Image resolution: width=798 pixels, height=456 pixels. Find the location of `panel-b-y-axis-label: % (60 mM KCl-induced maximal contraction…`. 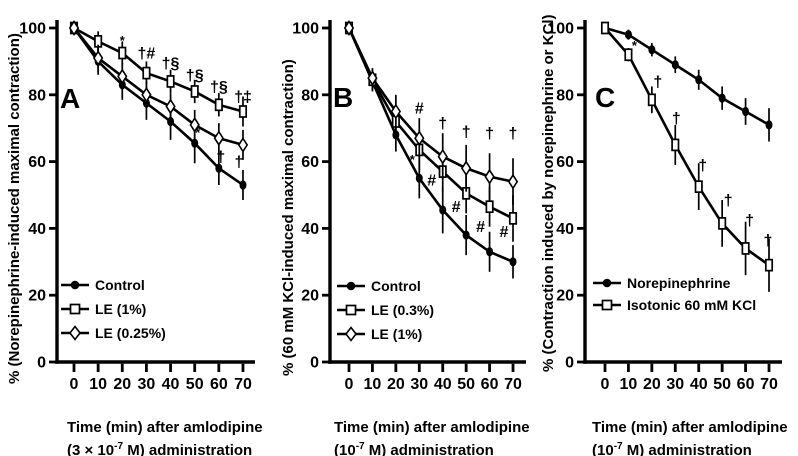

panel-b-y-axis-label: % (60 mM KCl-induced maximal contraction… is located at coordinates (288, 217).